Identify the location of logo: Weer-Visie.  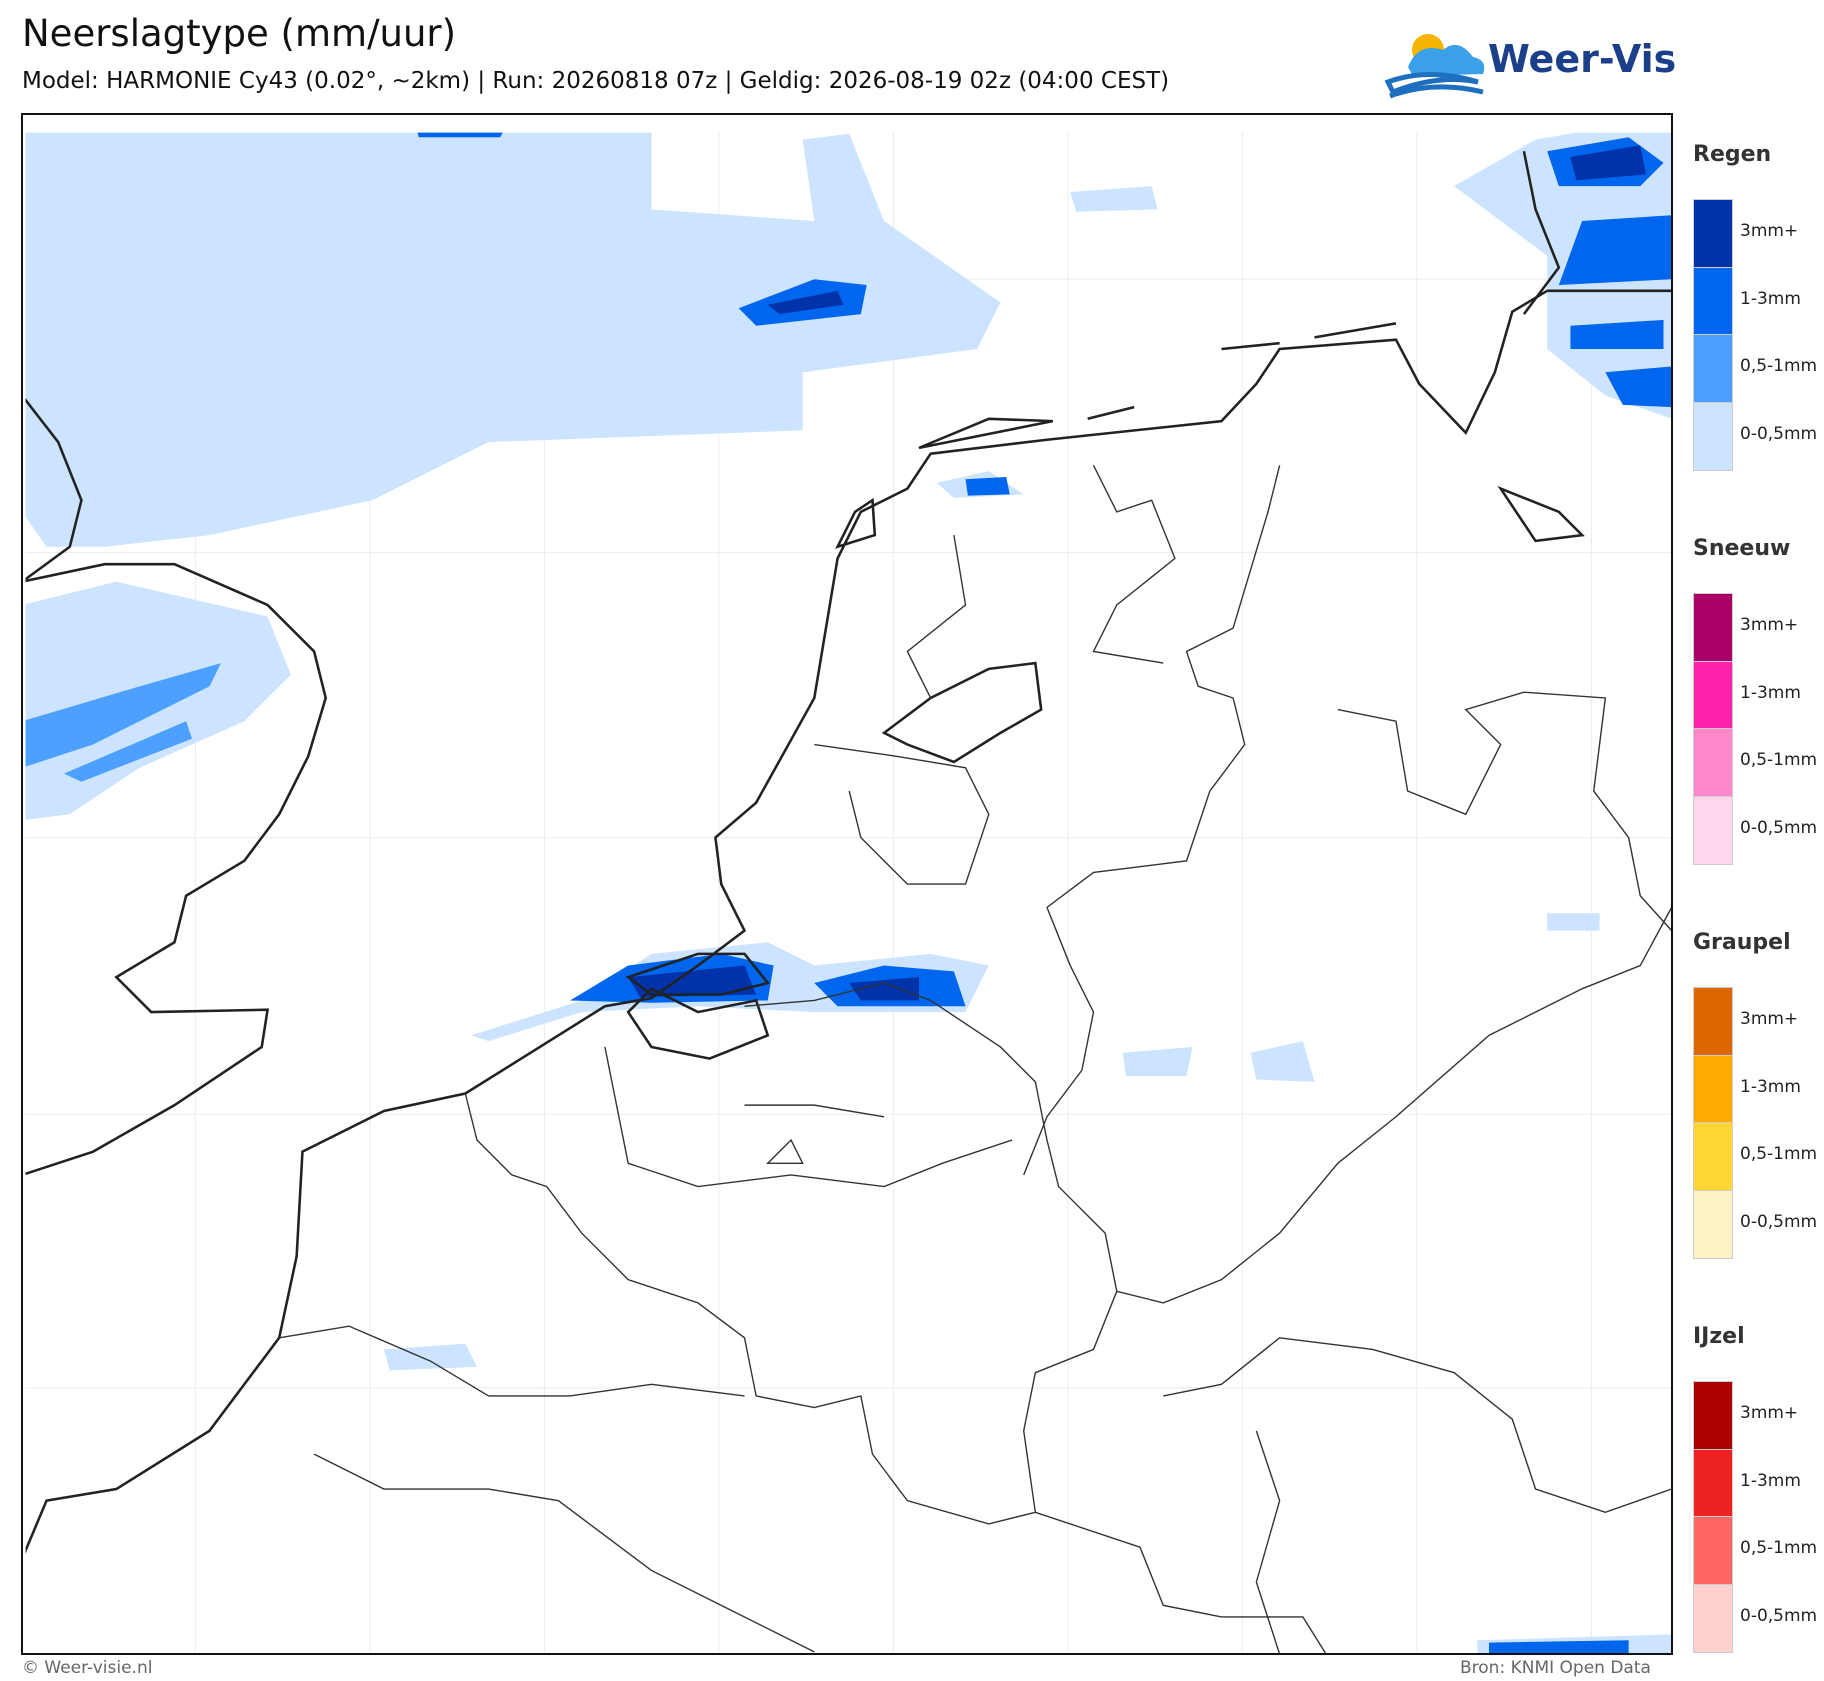
(1531, 66).